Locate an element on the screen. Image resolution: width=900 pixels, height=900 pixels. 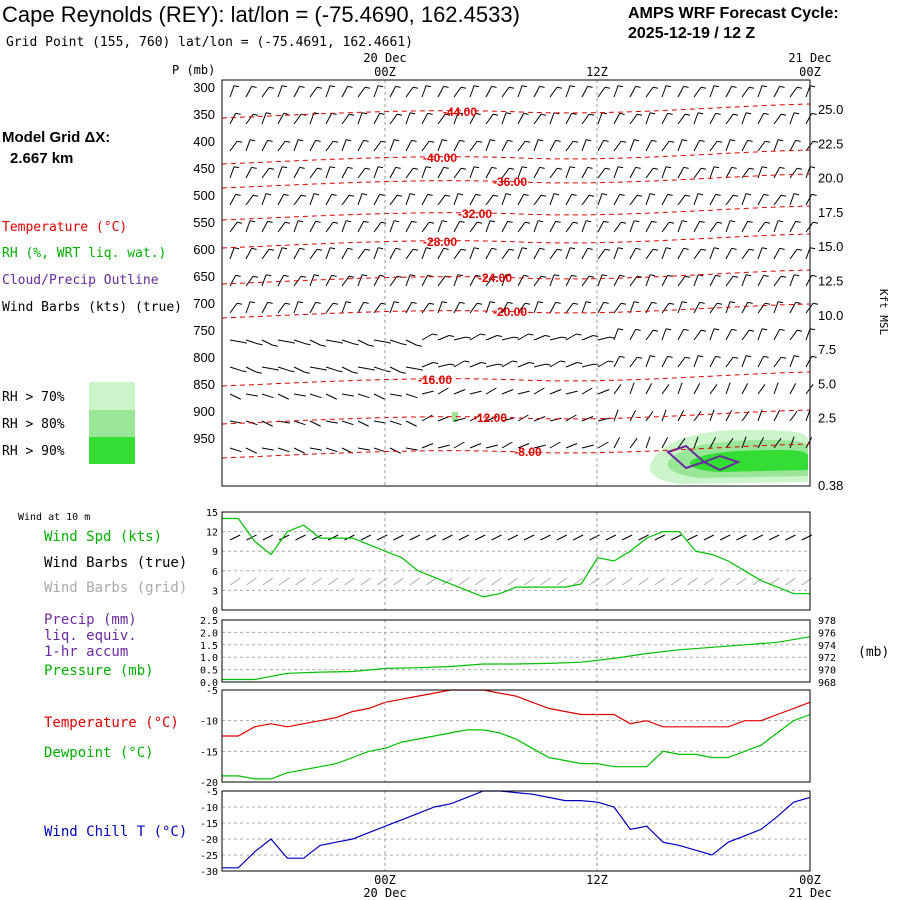
precip-tick-label: 2.0 is located at coordinates (209, 633).